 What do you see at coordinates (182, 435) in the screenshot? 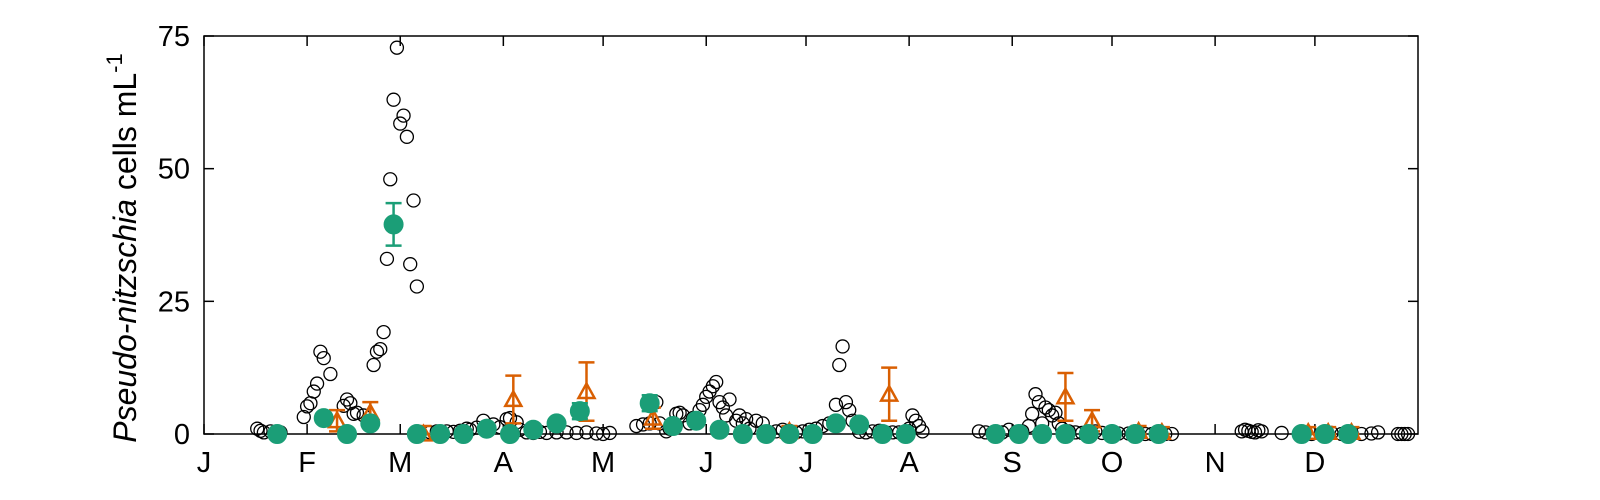
I see `y-tick-label: 0` at bounding box center [182, 435].